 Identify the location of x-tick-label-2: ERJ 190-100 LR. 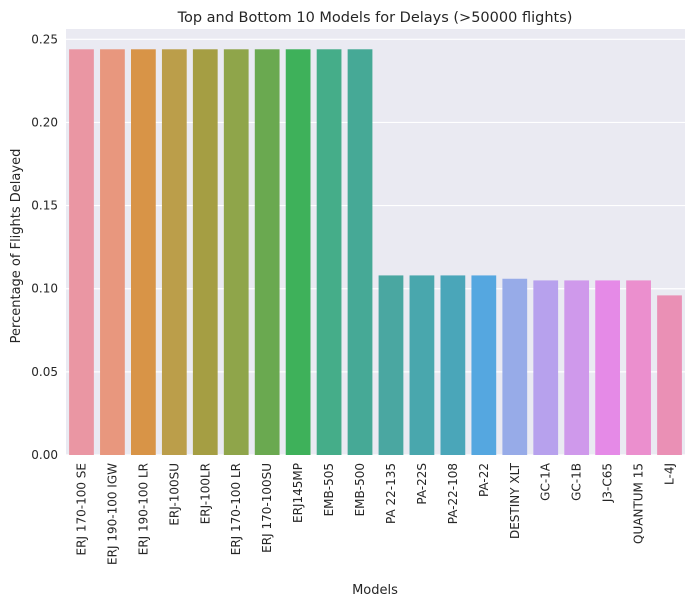
(143, 509).